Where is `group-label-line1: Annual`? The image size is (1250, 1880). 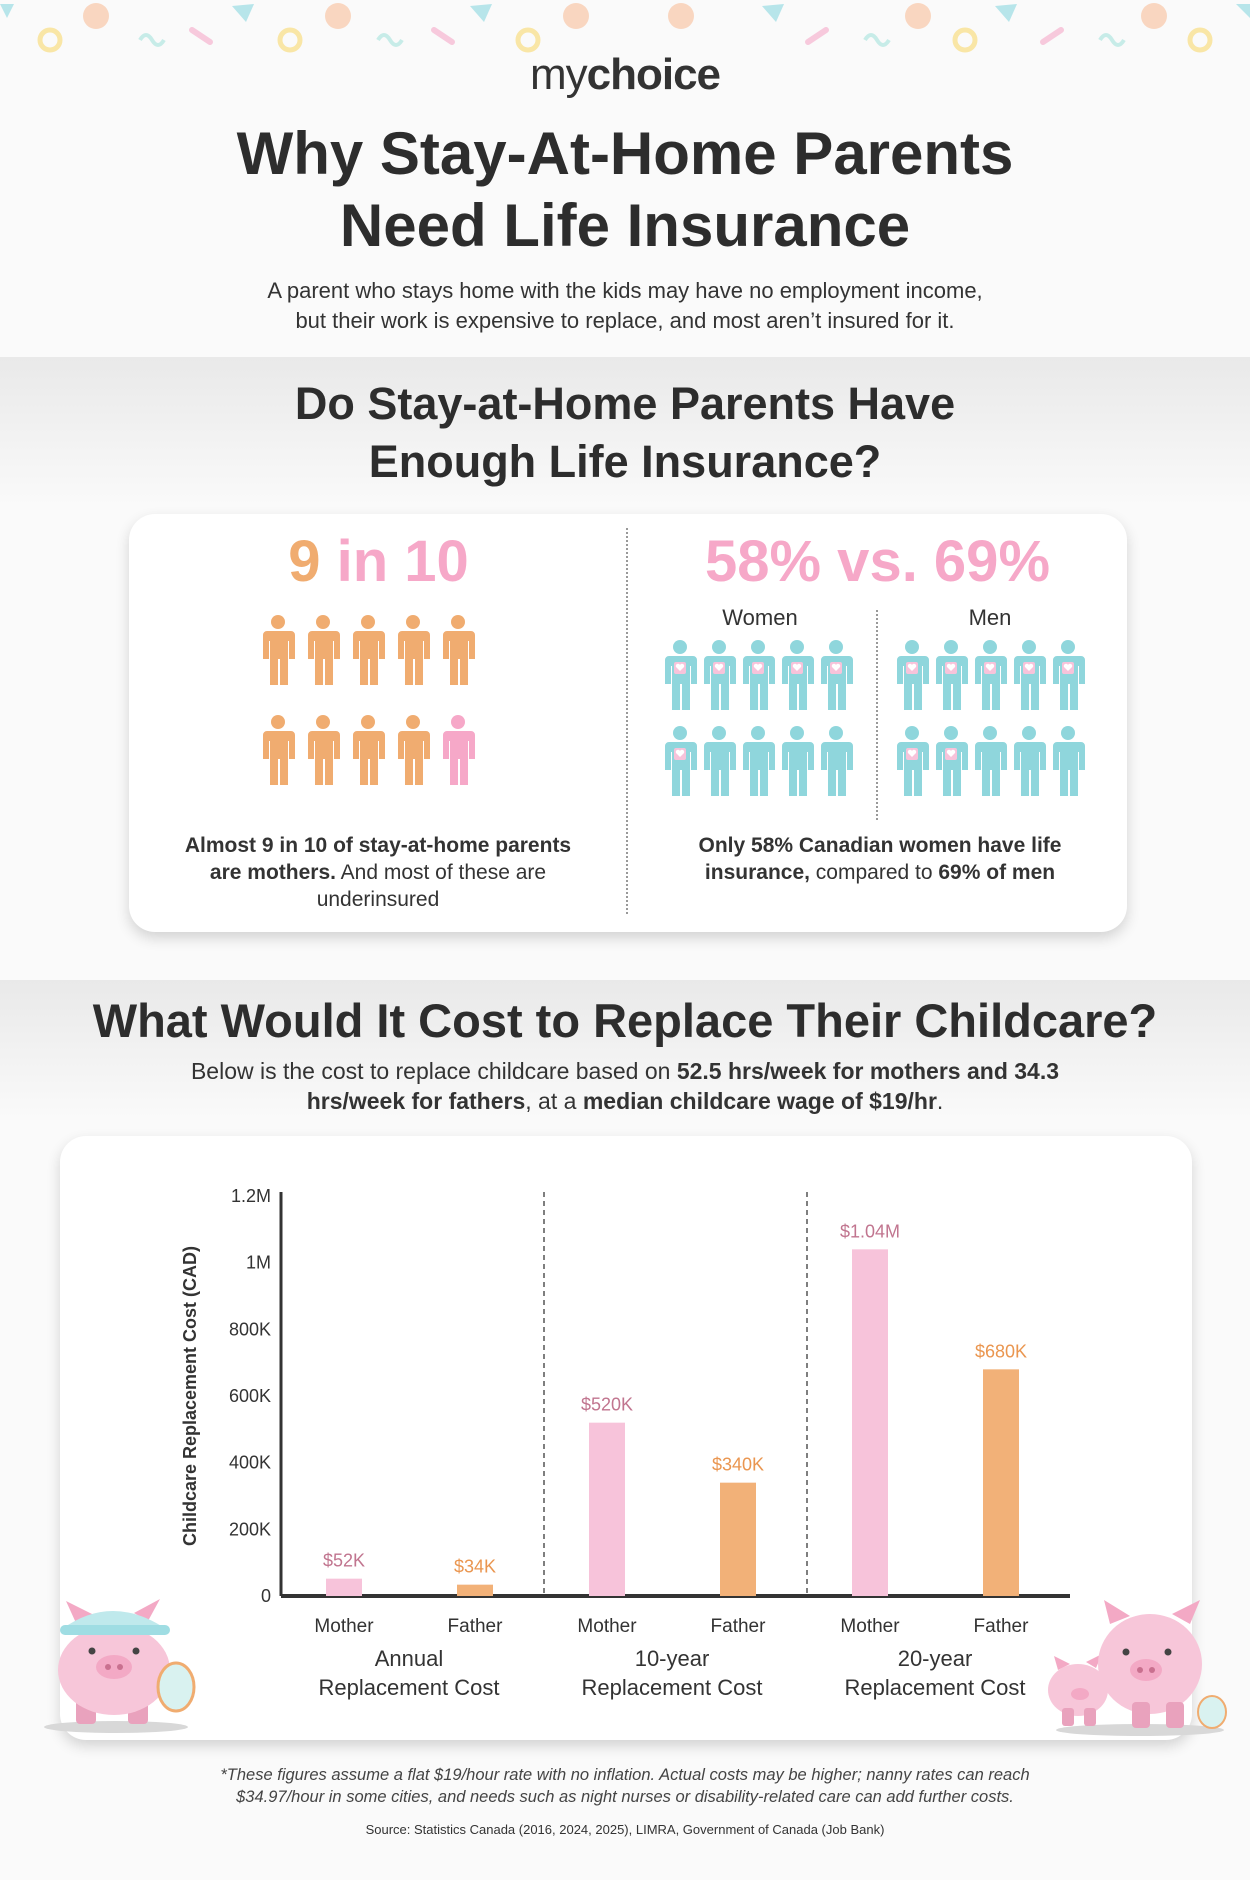
group-label-line1: Annual is located at coordinates (409, 1658).